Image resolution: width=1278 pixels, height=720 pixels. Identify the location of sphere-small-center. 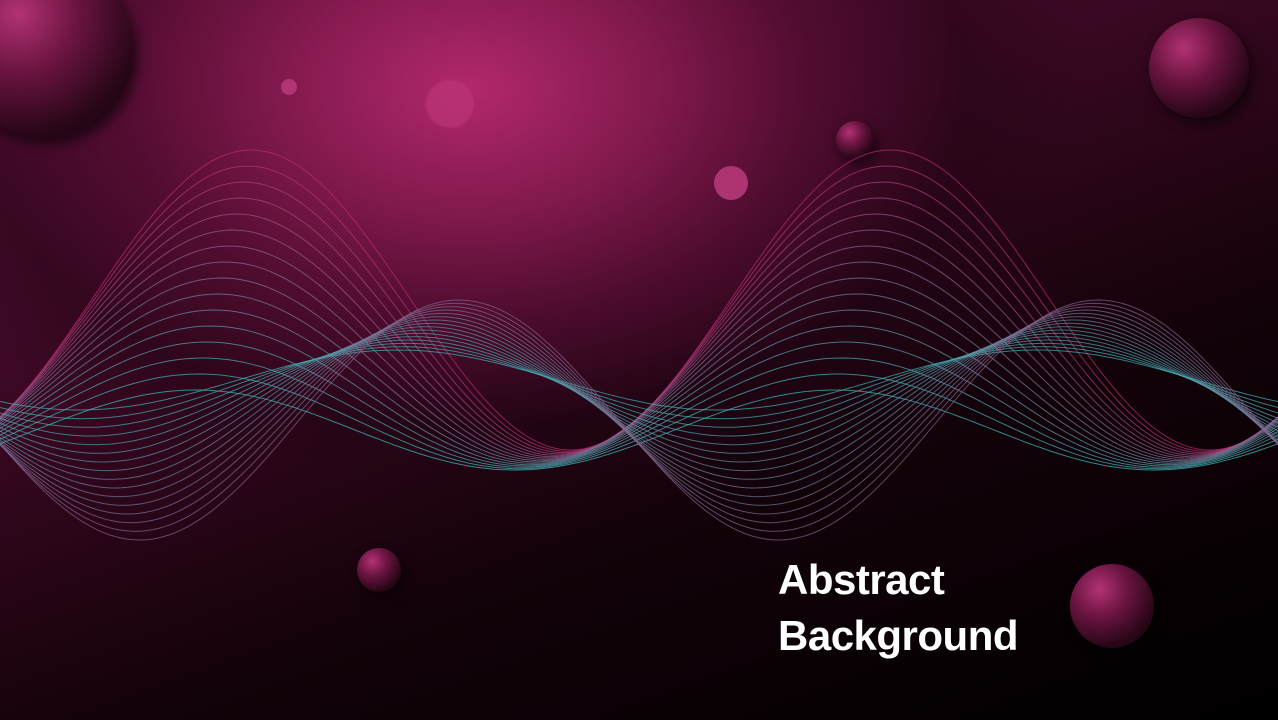
(855, 140).